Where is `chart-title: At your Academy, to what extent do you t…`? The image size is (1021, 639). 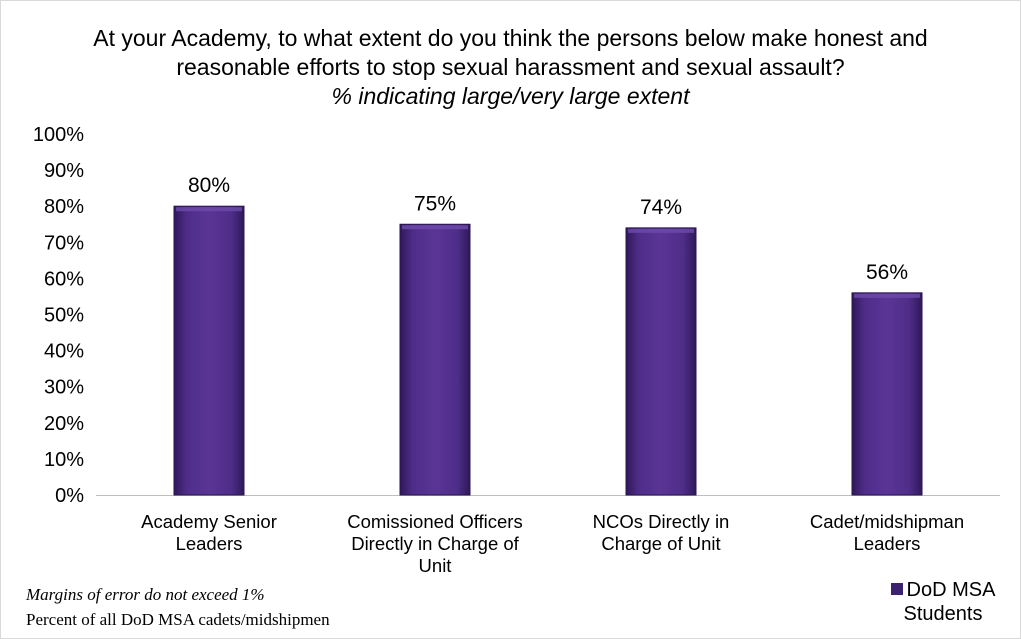 chart-title: At your Academy, to what extent do you t… is located at coordinates (510, 67).